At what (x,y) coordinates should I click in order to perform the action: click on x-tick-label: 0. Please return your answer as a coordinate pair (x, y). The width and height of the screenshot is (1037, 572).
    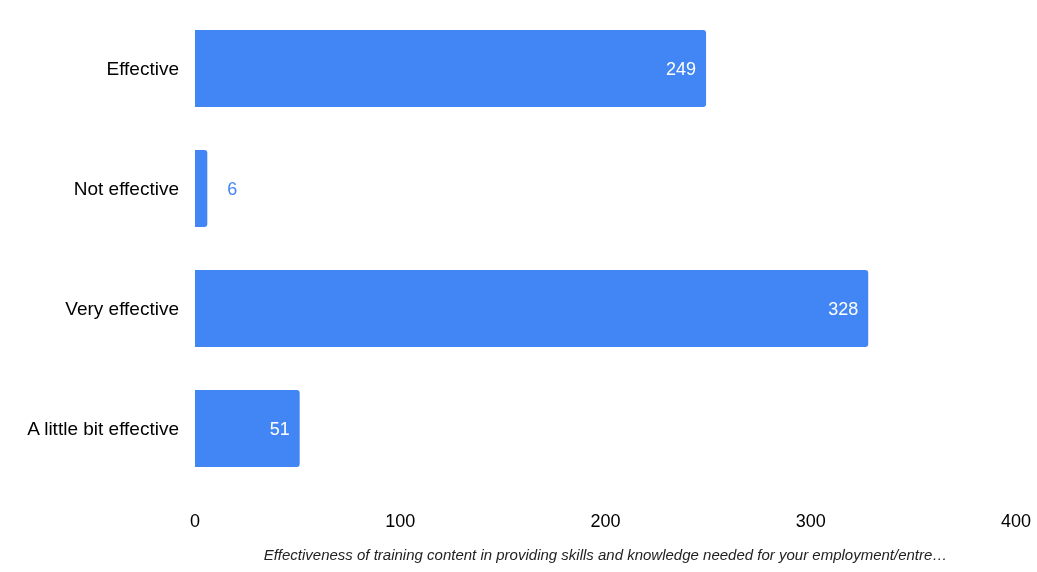
    Looking at the image, I should click on (195, 520).